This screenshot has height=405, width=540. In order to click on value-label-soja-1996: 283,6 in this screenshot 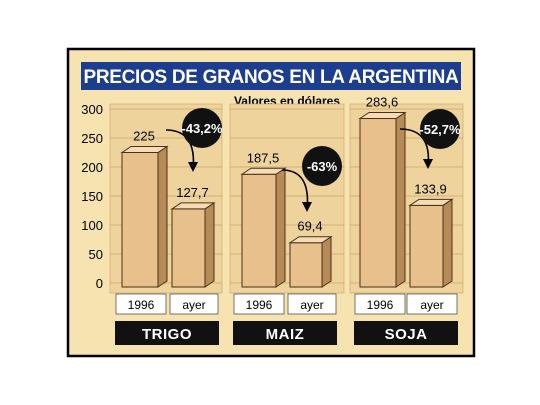, I will do `click(382, 102)`.